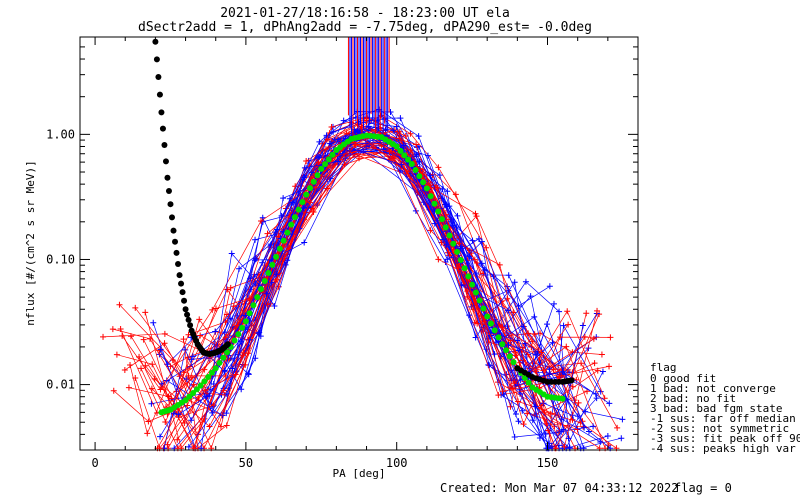  What do you see at coordinates (723, 448) in the screenshot?
I see `legend-entry: -4 sus: peaks high var` at bounding box center [723, 448].